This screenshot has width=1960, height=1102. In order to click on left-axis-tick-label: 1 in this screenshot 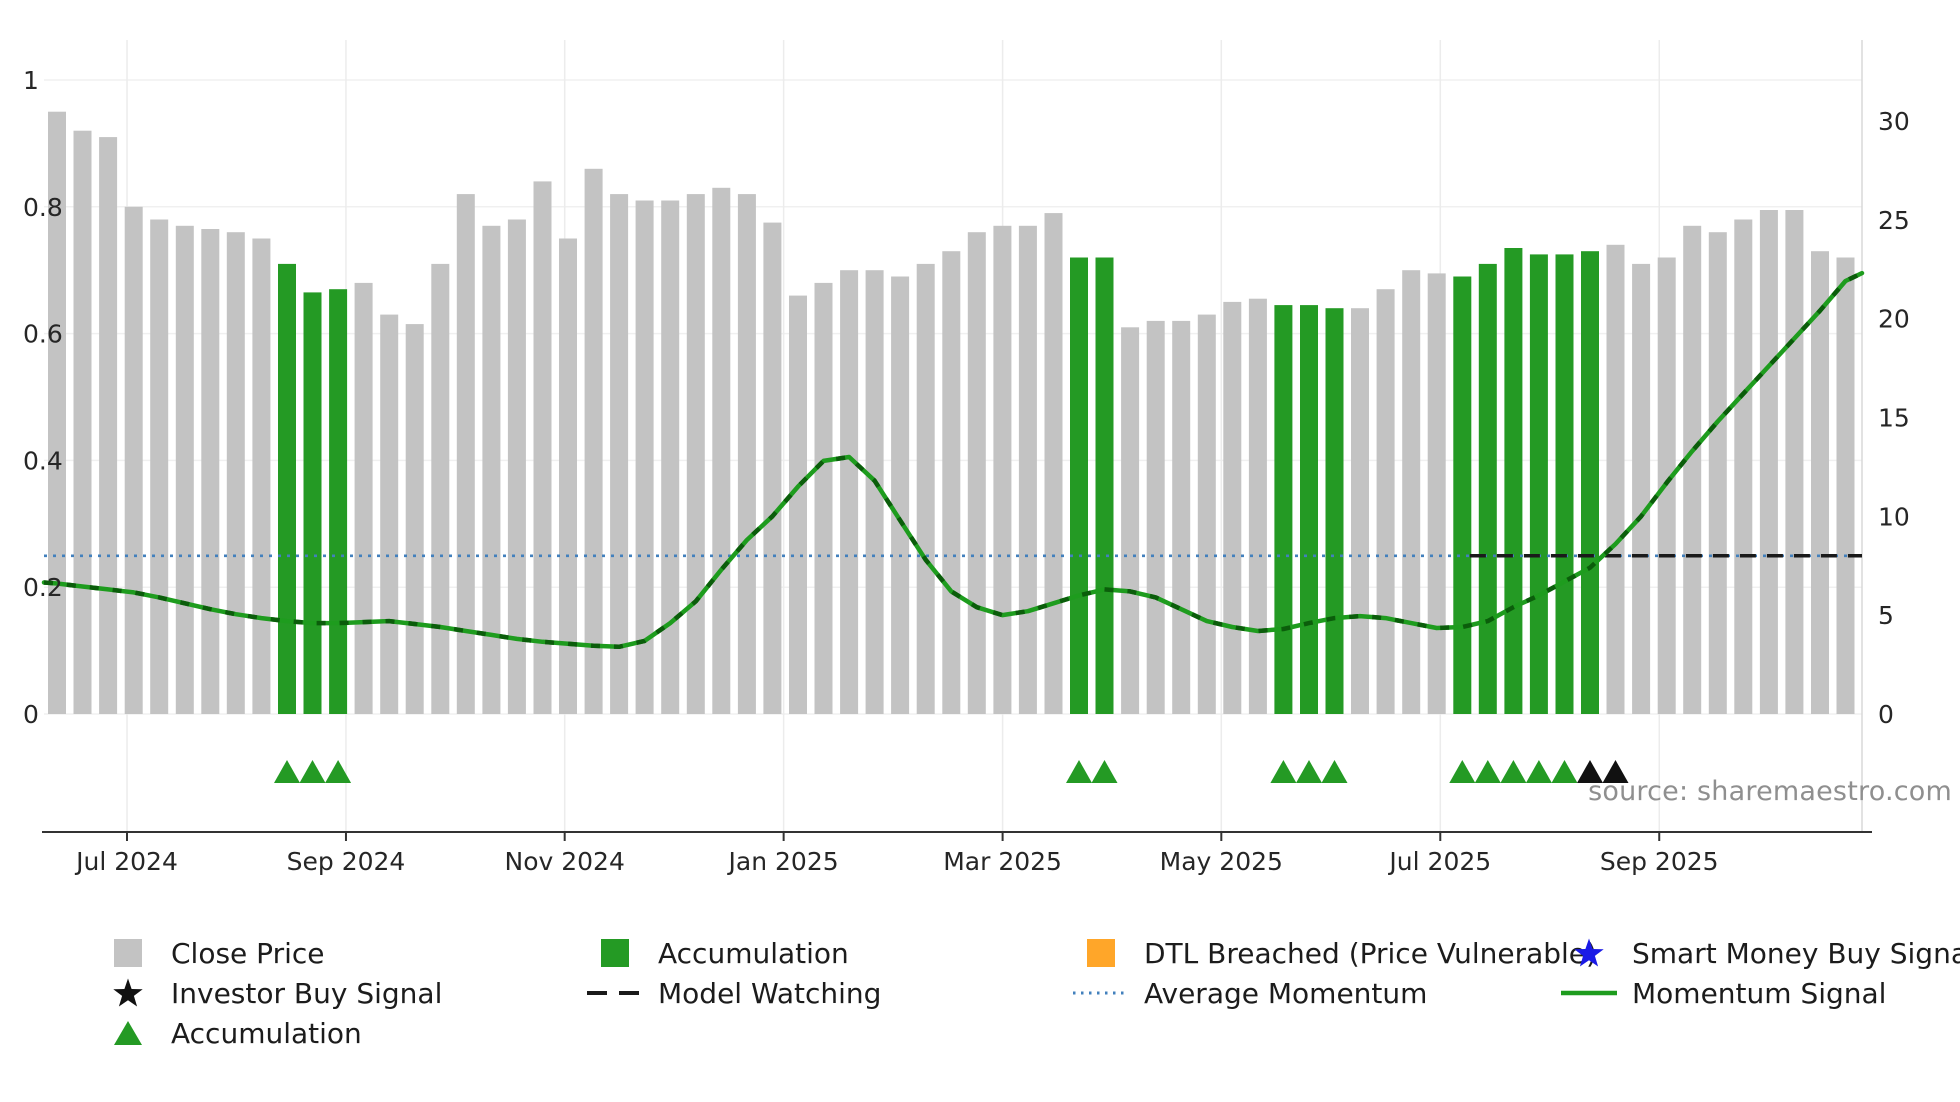, I will do `click(31, 80)`.